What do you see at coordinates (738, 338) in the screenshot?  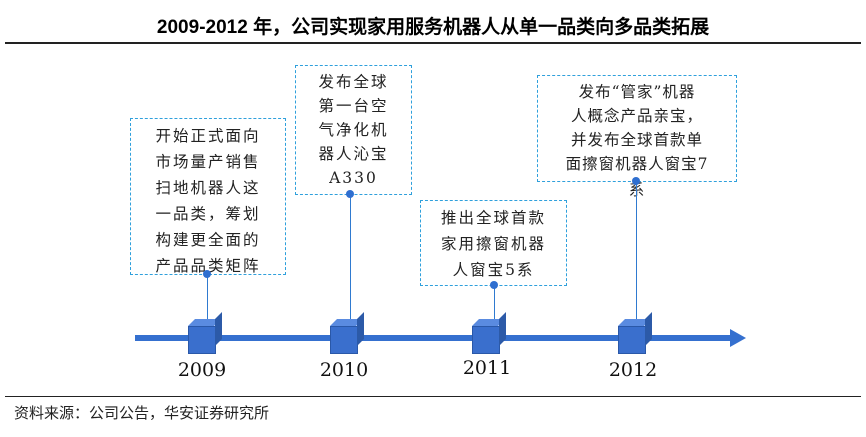 I see `timeline-arrow-icon` at bounding box center [738, 338].